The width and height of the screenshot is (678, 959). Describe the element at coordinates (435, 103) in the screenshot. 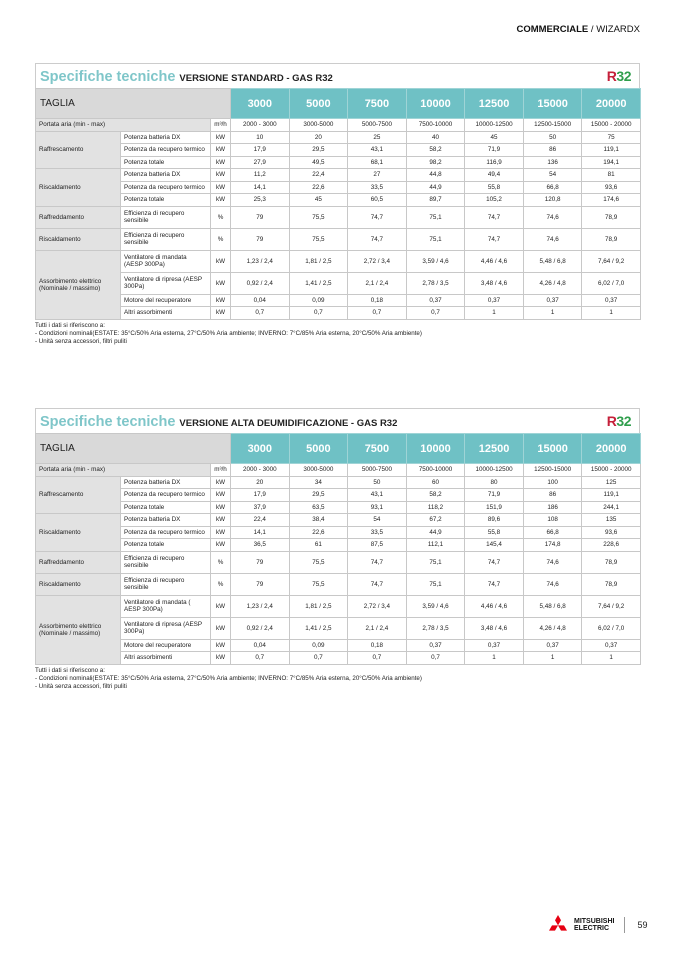

I see `size-header: 10000` at that location.